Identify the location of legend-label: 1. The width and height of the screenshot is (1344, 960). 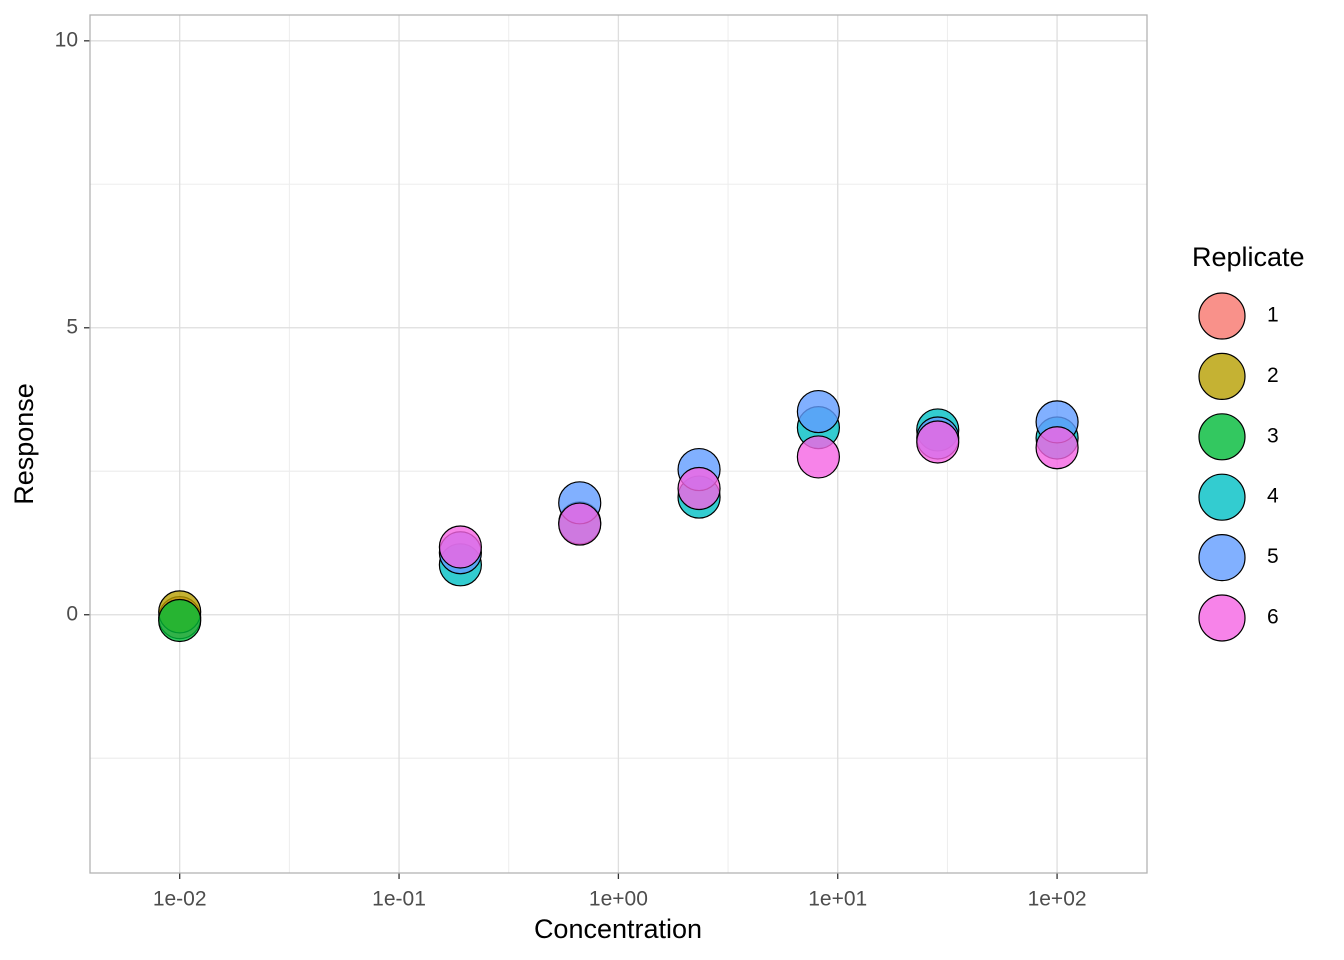
(1273, 315).